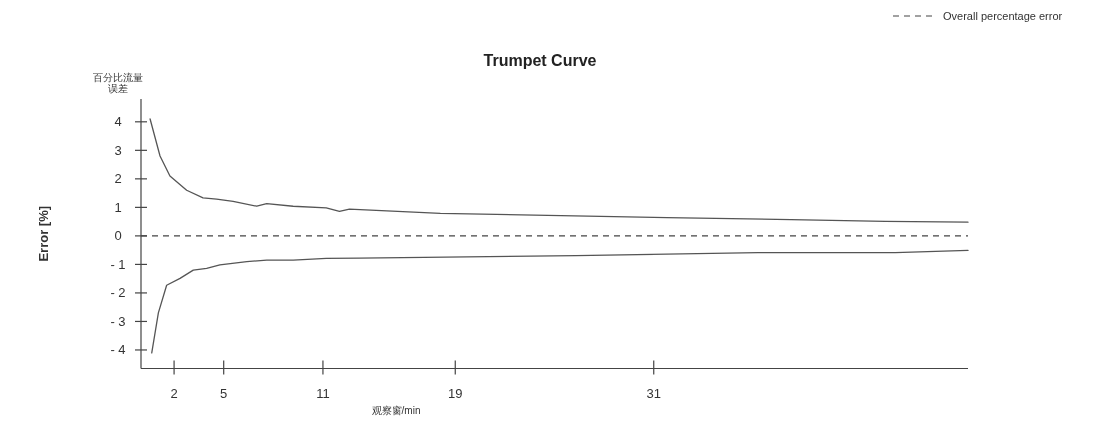 This screenshot has width=1095, height=437. Describe the element at coordinates (323, 393) in the screenshot. I see `x-tick-label: 11` at that location.